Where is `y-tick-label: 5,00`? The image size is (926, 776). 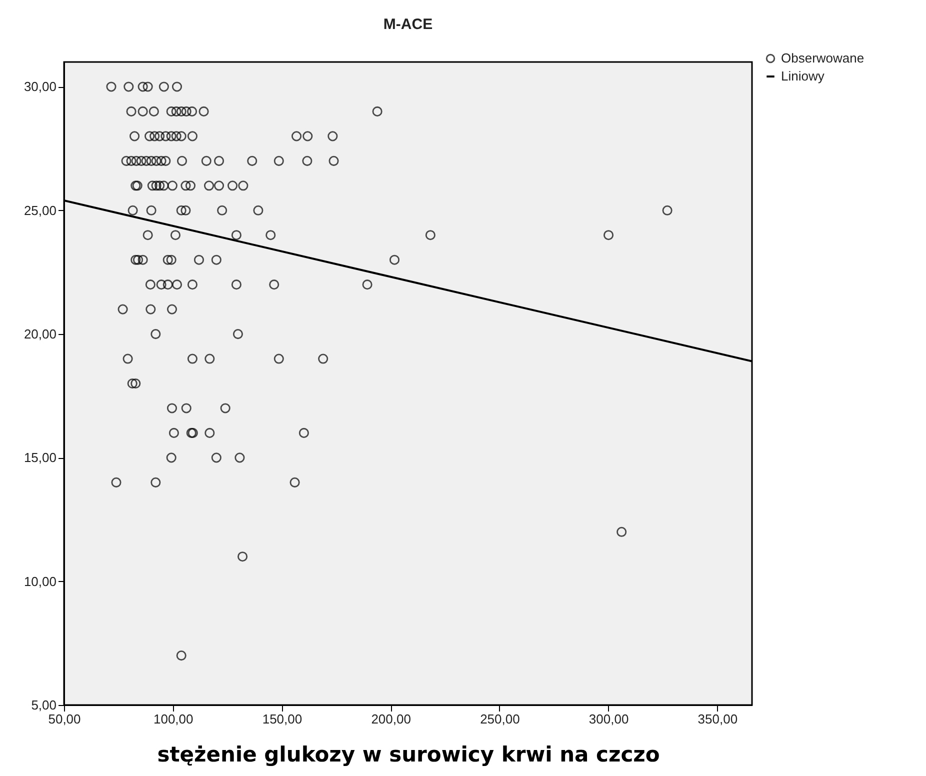 y-tick-label: 5,00 is located at coordinates (43, 705).